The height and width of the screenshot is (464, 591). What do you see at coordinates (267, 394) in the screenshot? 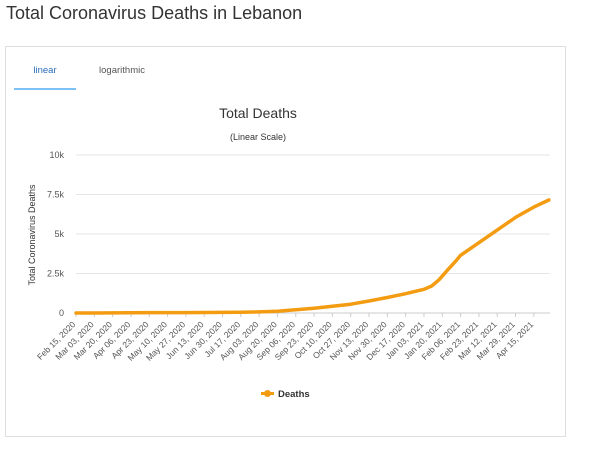
I see `legend-marker` at bounding box center [267, 394].